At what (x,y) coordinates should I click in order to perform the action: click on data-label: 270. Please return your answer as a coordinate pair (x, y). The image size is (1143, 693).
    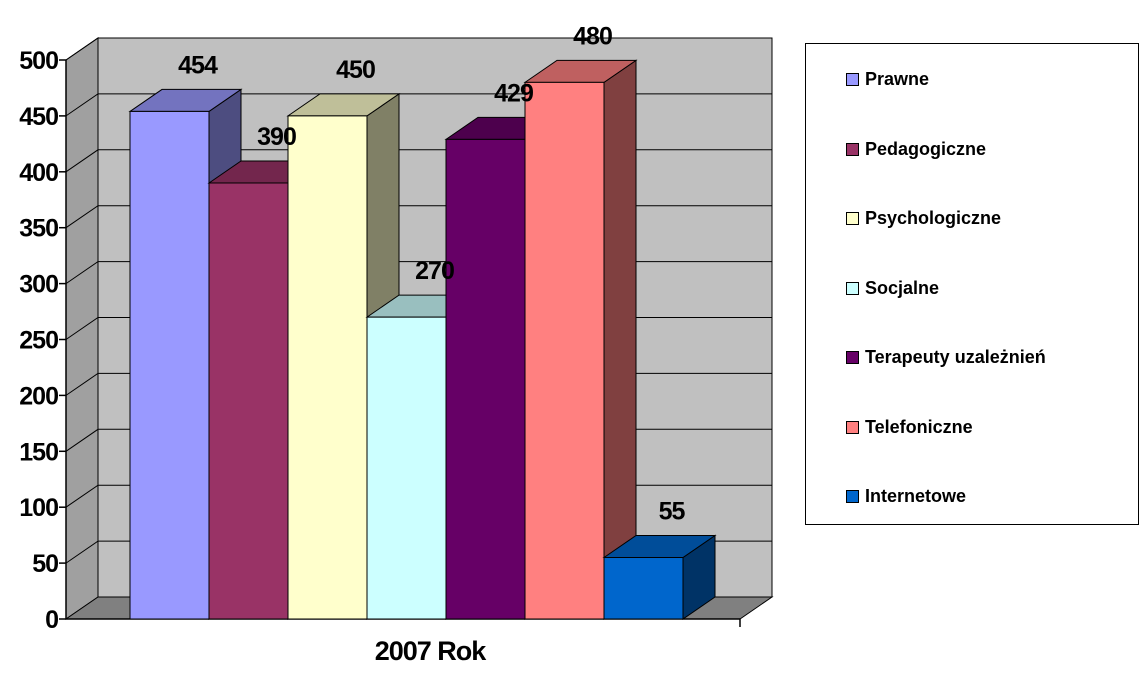
    Looking at the image, I should click on (434, 271).